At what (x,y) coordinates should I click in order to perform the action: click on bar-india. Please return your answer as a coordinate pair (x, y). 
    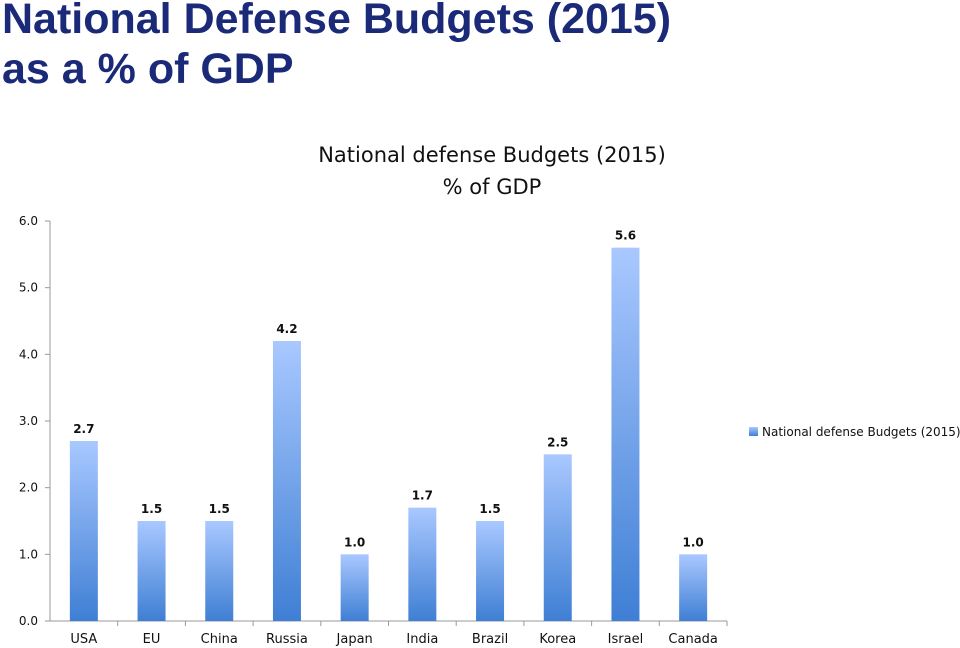
    Looking at the image, I should click on (422, 564).